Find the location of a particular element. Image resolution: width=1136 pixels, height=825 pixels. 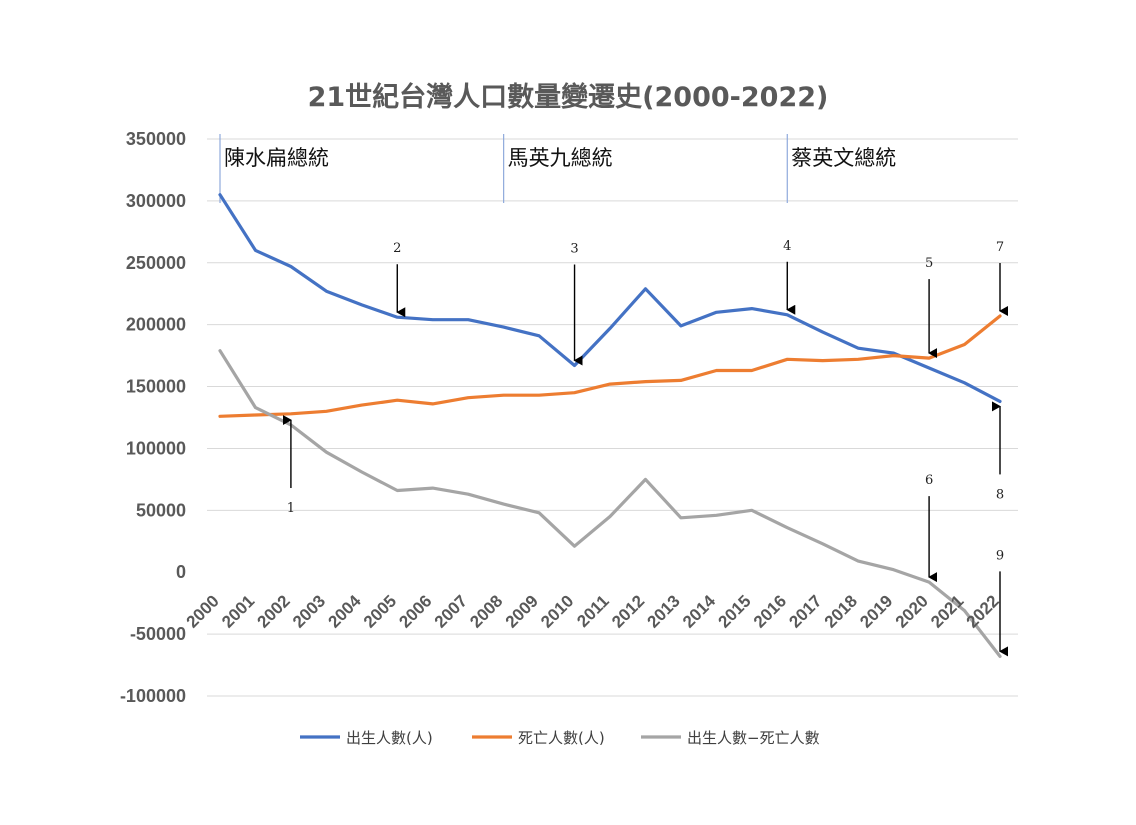

x-tick-label: 2013 is located at coordinates (664, 611).